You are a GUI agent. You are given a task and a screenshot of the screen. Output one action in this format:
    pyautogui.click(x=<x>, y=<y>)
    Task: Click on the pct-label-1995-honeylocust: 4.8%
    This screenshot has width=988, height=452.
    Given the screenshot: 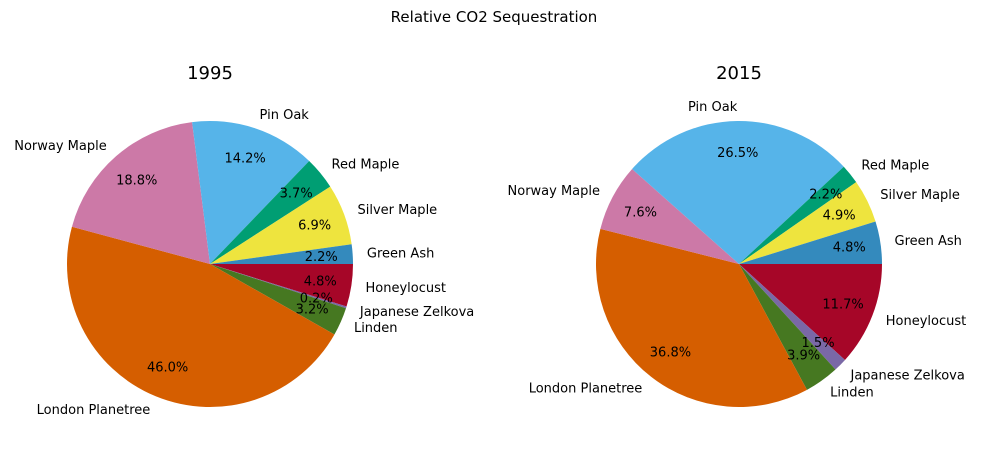 What is the action you would take?
    pyautogui.click(x=320, y=281)
    